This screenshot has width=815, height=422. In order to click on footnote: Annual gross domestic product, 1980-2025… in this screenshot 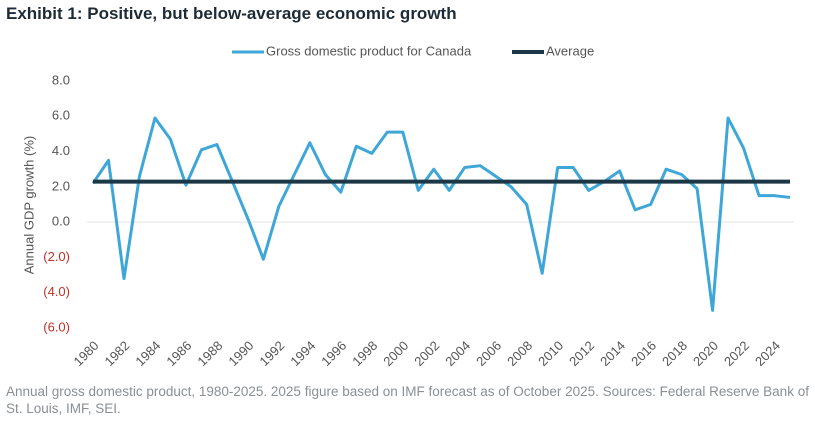, I will do `click(407, 400)`.